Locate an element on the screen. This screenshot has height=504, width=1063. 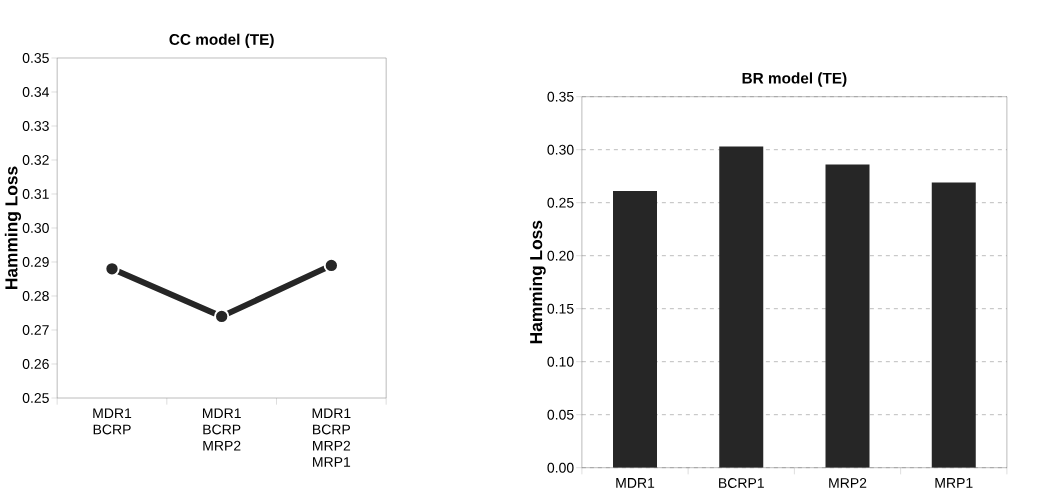
y-tick-label: 0.20 is located at coordinates (560, 255).